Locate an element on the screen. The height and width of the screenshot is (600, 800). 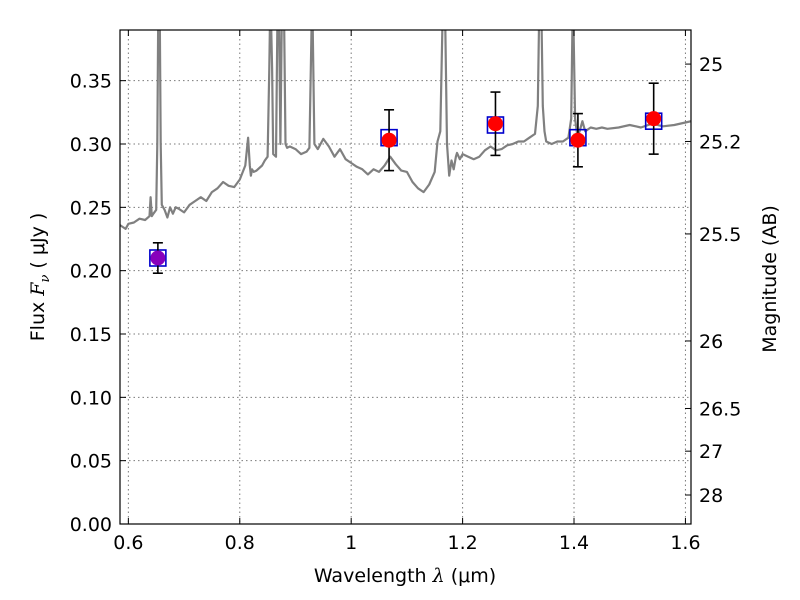
x-tick-label: 1 is located at coordinates (351, 543).